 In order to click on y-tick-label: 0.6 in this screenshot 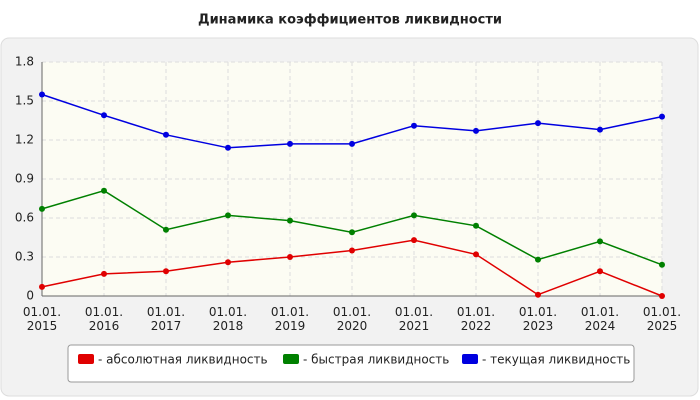, I will do `click(24, 218)`.